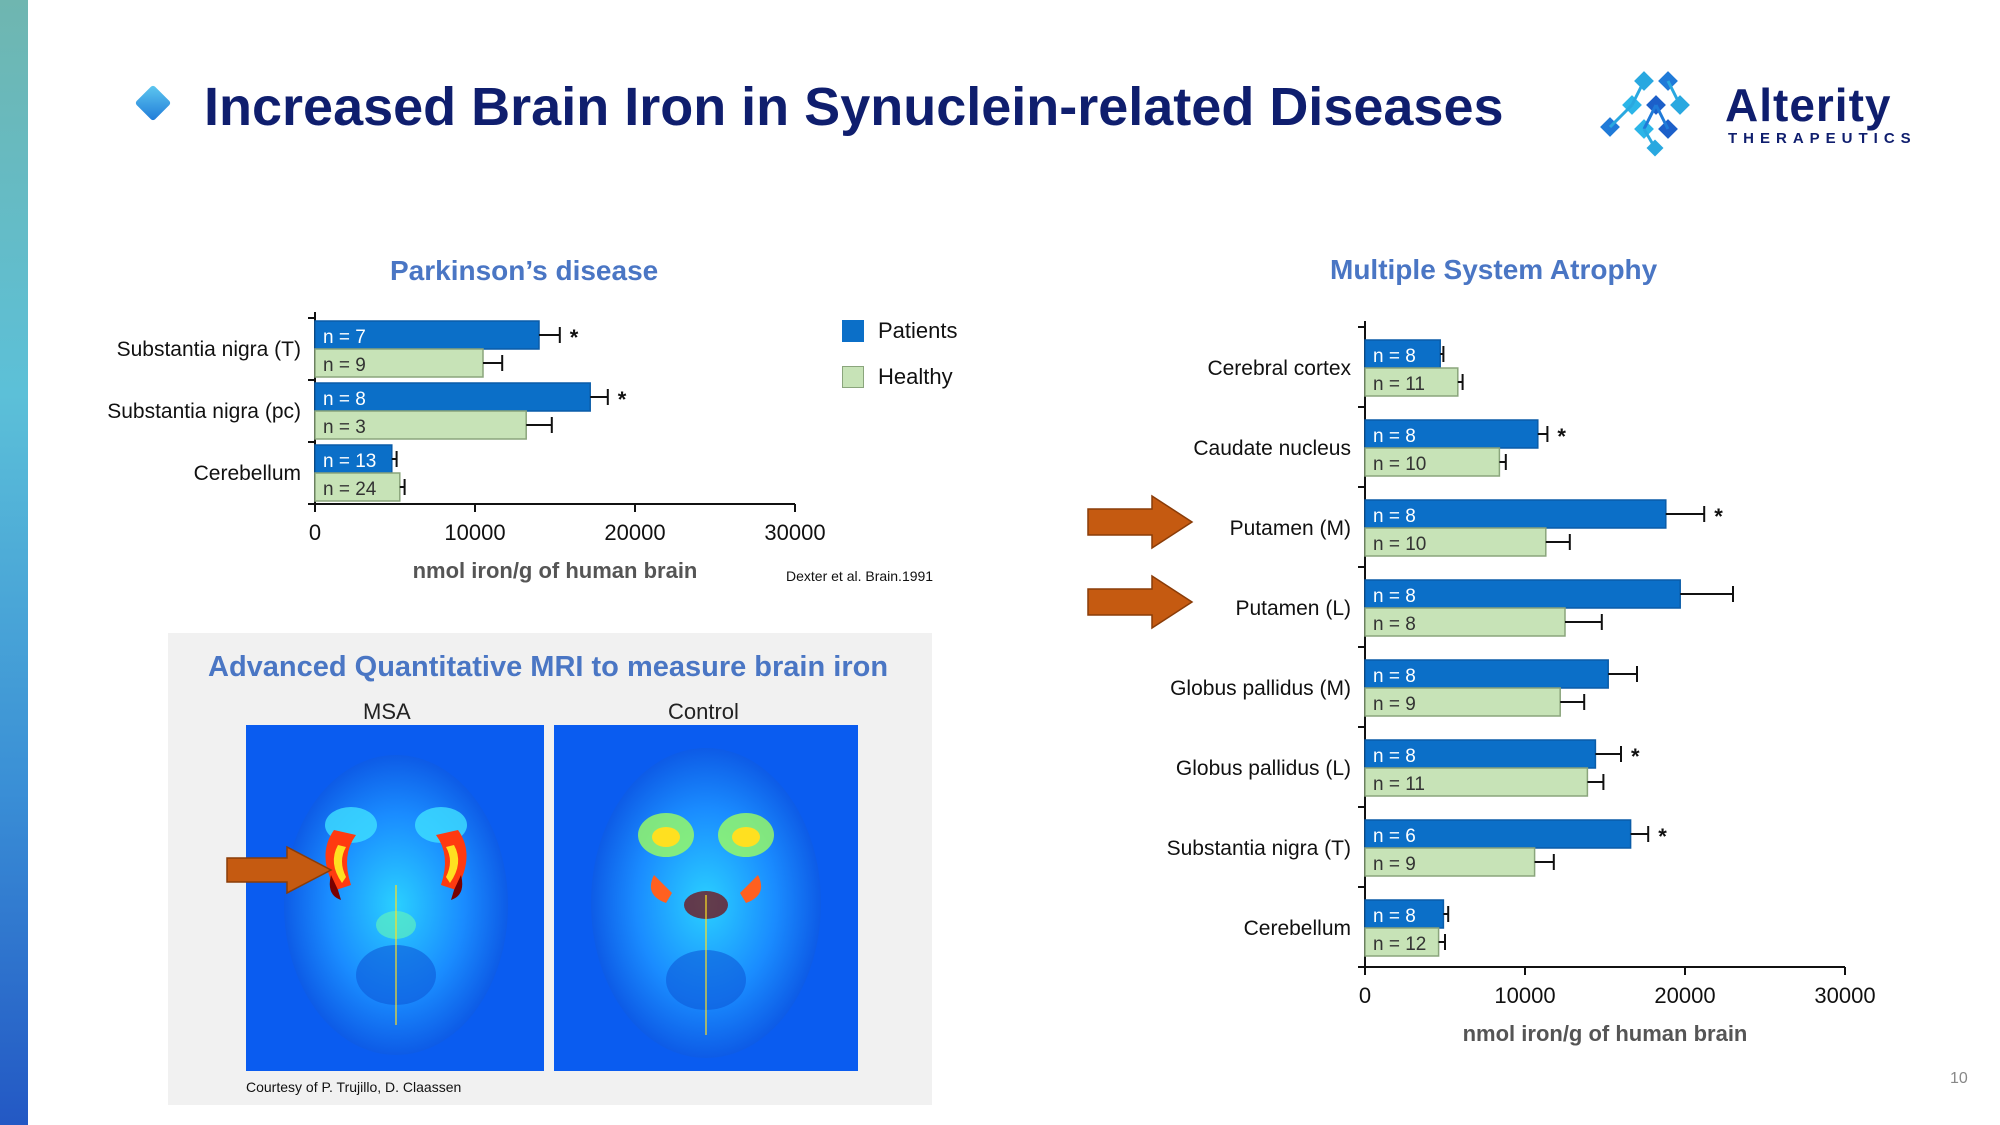 The width and height of the screenshot is (2000, 1125). I want to click on mri-label-control: Control, so click(703, 711).